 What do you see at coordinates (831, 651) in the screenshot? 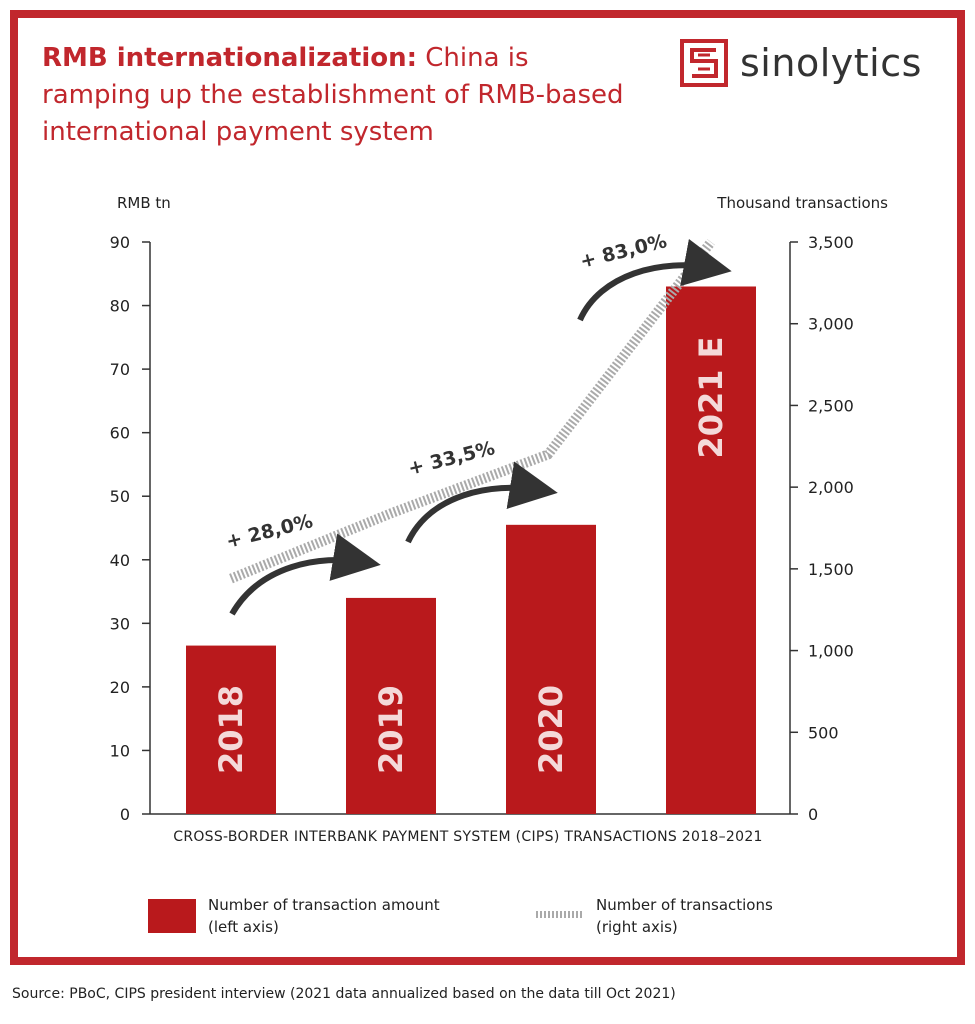
I see `right-tick-label: 1,000` at bounding box center [831, 651].